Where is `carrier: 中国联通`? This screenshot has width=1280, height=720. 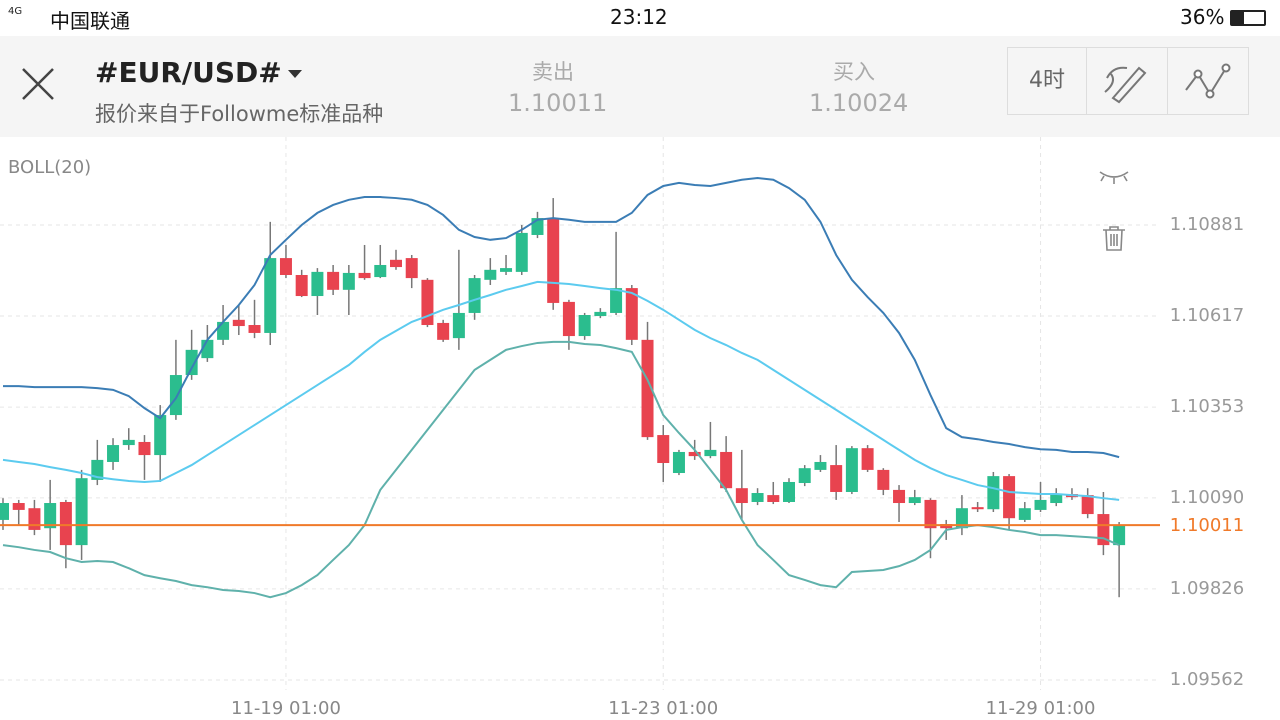
carrier: 中国联通 is located at coordinates (90, 21).